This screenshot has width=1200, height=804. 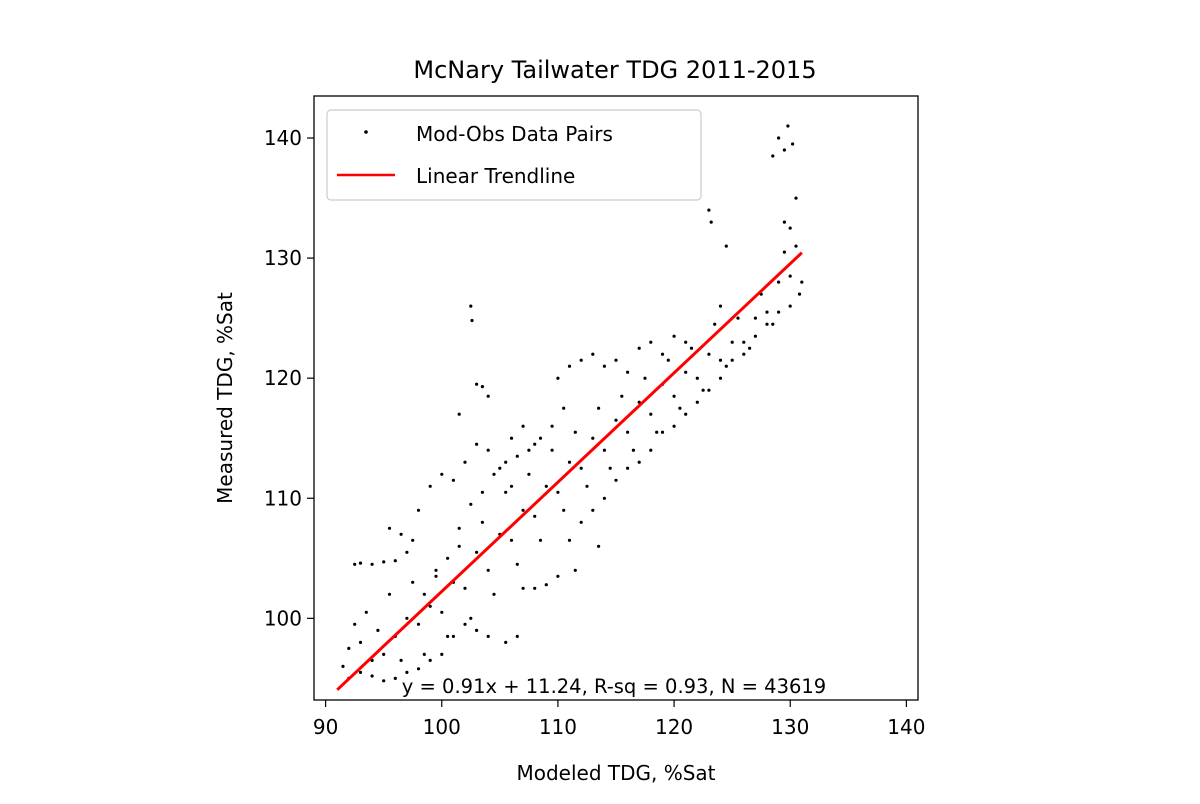 What do you see at coordinates (283, 618) in the screenshot?
I see `y-tick-label: 100` at bounding box center [283, 618].